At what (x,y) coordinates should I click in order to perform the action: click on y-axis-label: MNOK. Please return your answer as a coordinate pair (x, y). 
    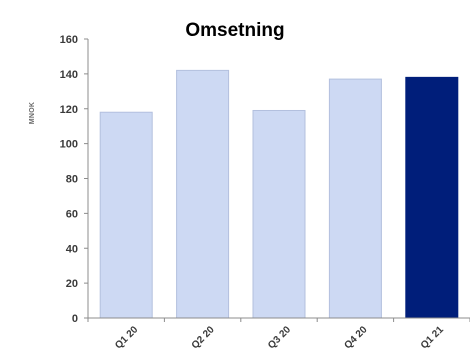
    Looking at the image, I should click on (32, 113).